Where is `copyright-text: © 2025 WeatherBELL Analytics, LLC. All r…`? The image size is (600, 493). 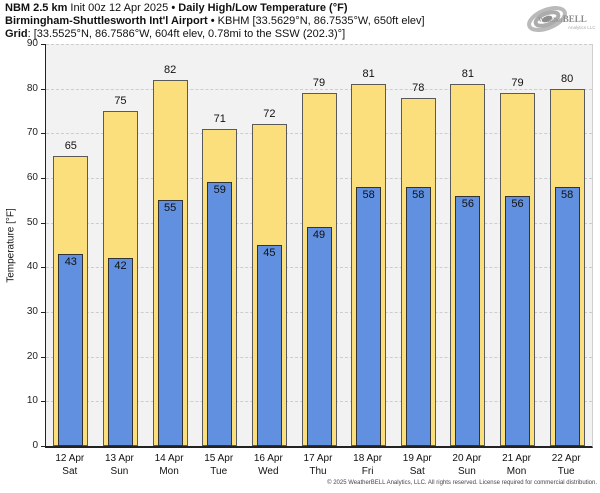
copyright-text: © 2025 WeatherBELL Analytics, LLC. All r… is located at coordinates (462, 483).